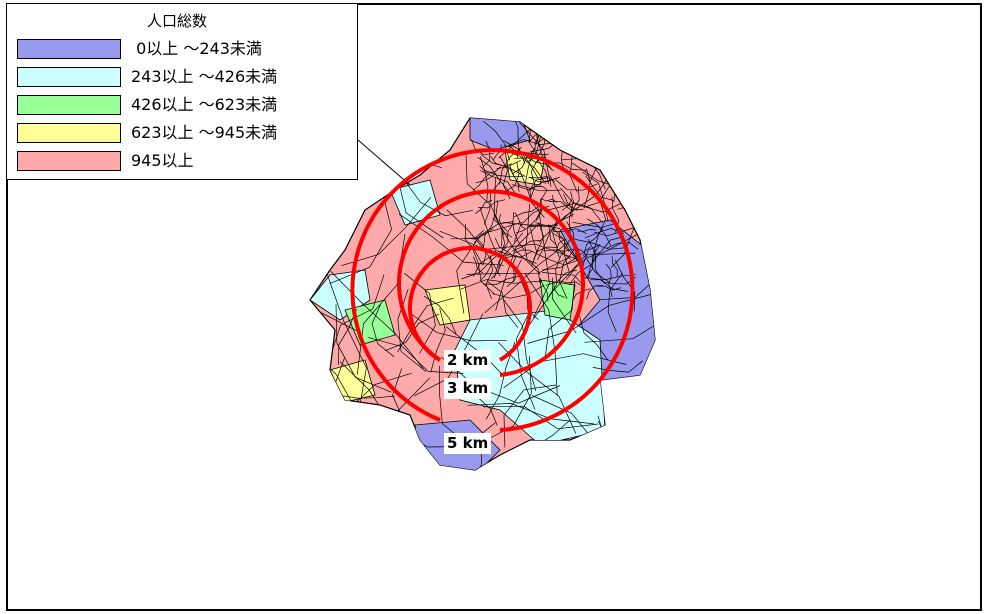  I want to click on legend-item: 426以上 ～623未満, so click(187, 106).